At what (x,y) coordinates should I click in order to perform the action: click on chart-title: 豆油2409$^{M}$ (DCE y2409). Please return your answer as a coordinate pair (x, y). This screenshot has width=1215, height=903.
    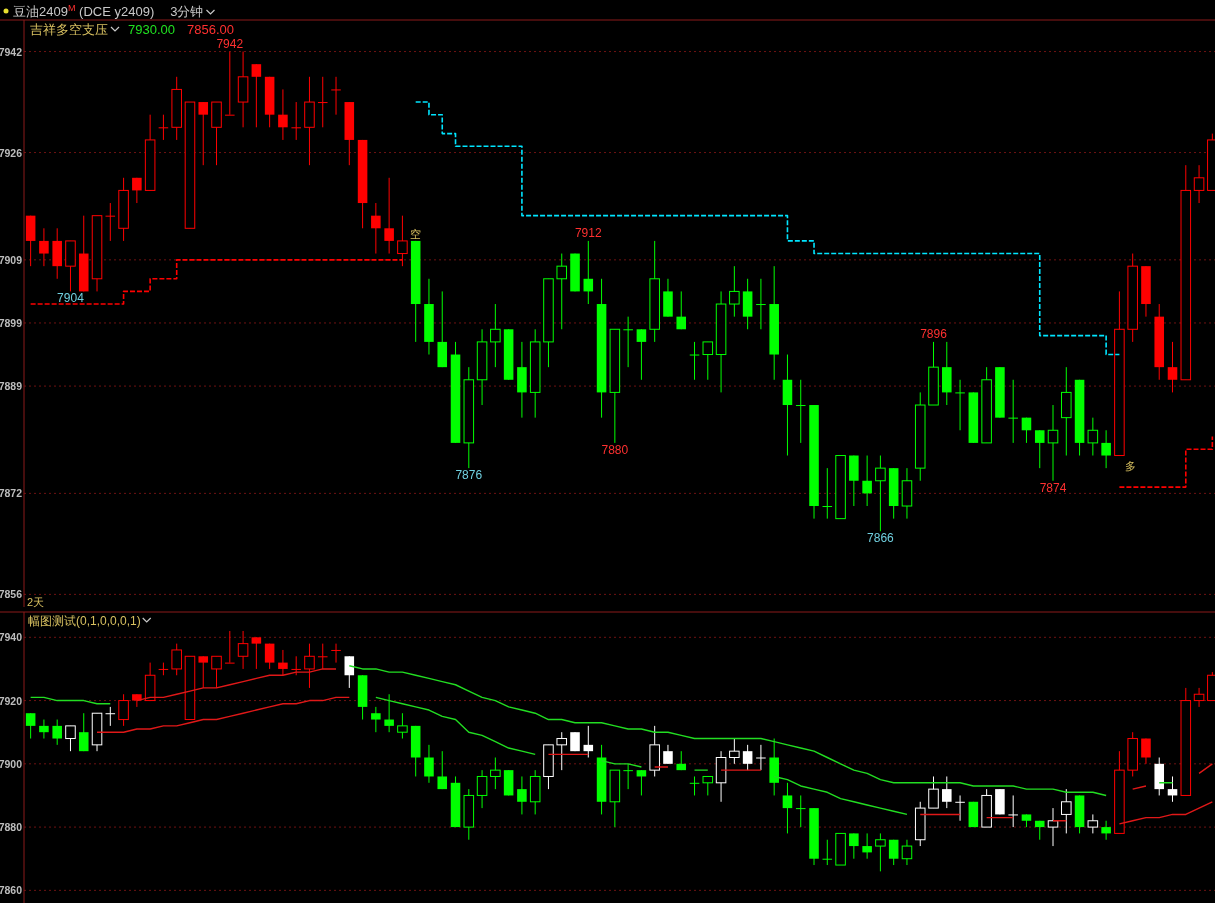
    Looking at the image, I should click on (84, 11).